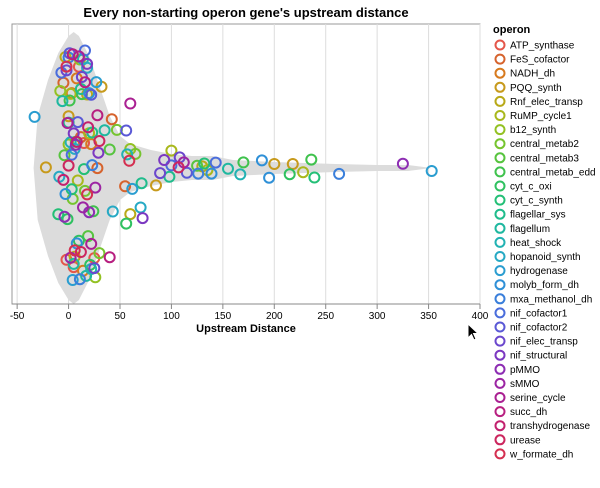  What do you see at coordinates (544, 342) in the screenshot?
I see `legend-label: nif_elec_transp` at bounding box center [544, 342].